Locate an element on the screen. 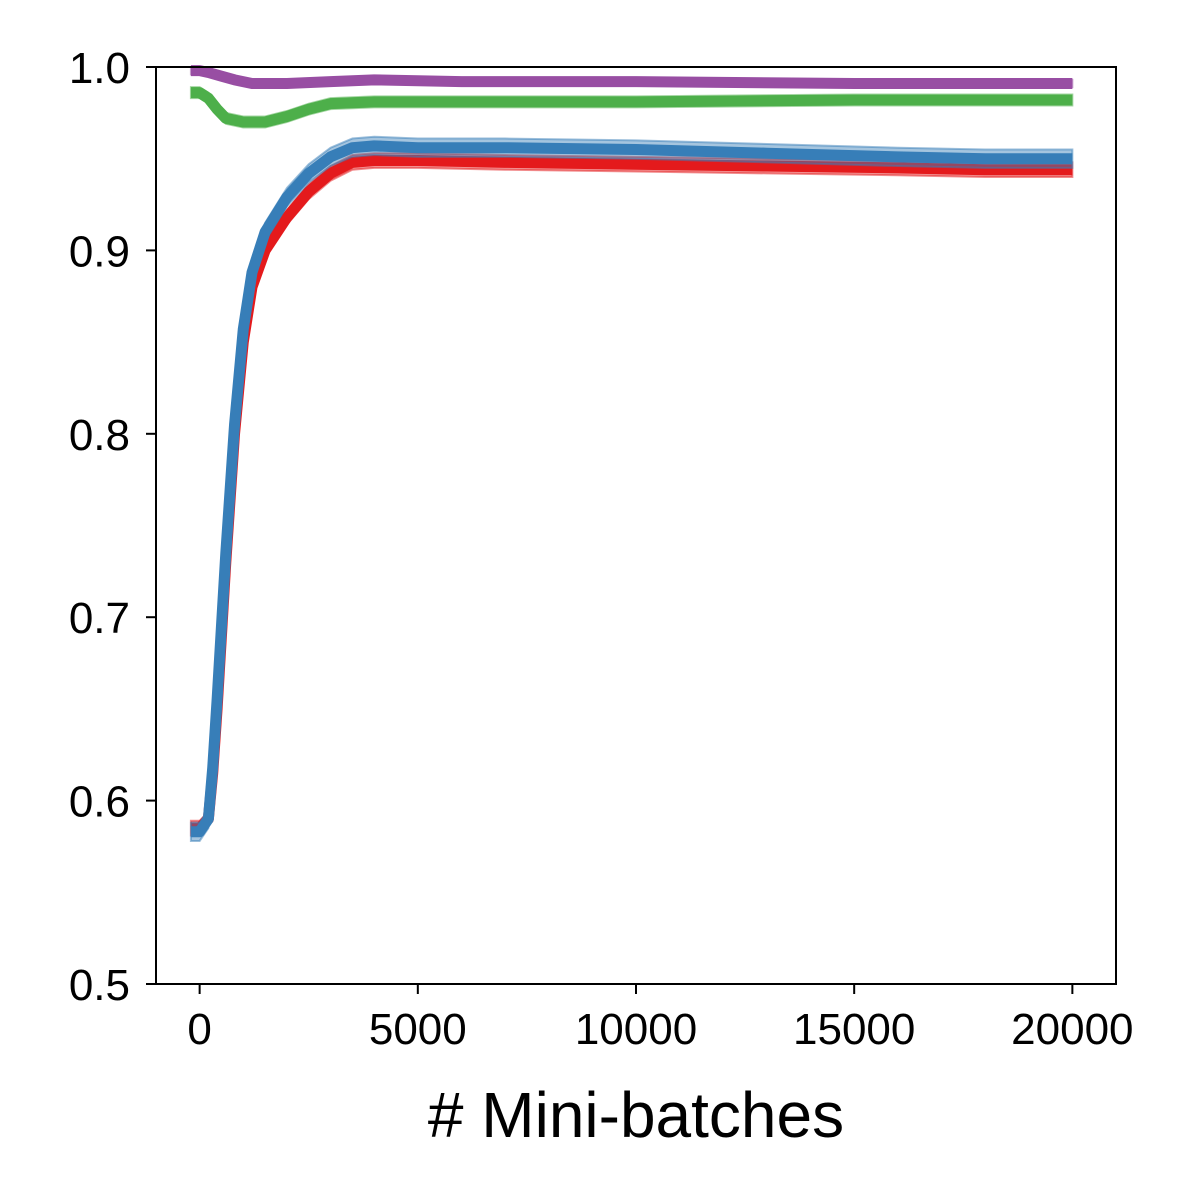 This screenshot has height=1200, width=1200. x-tick-label: 20000 is located at coordinates (1072, 1029).